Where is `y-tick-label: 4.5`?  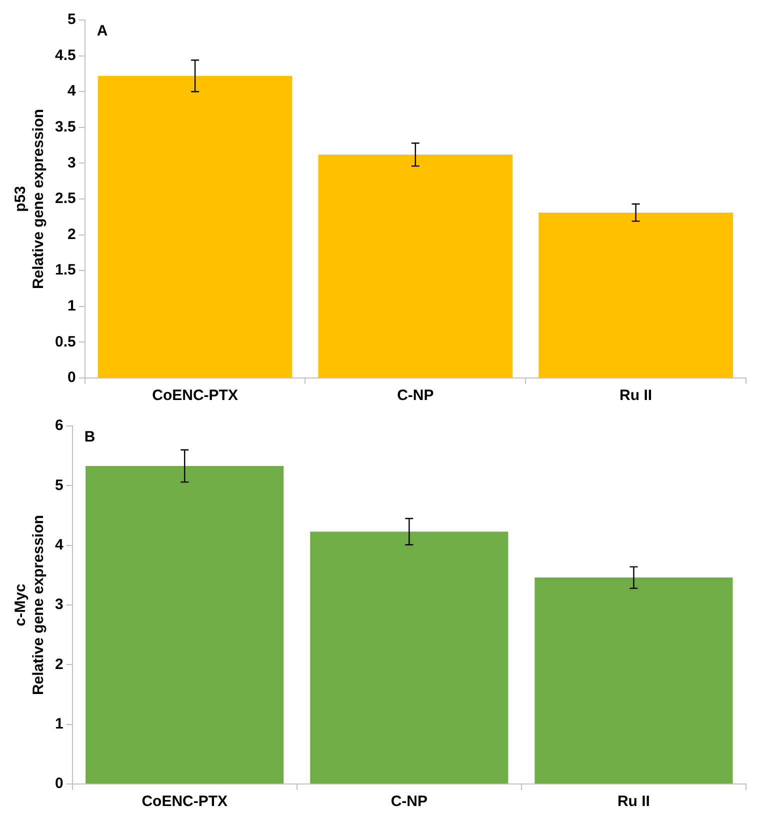
y-tick-label: 4.5 is located at coordinates (65, 55).